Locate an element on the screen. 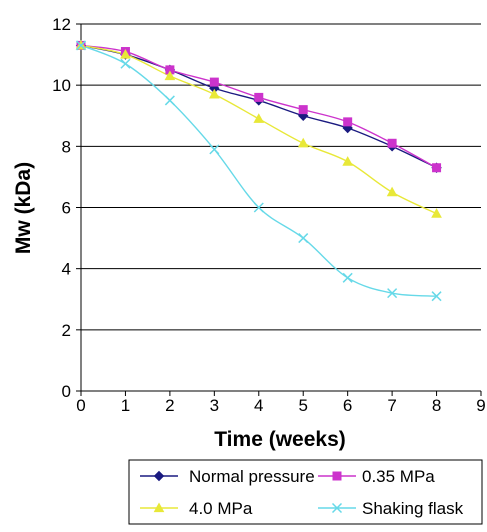 This screenshot has height=532, width=487. legend-item-0-35-mpa: 0.35 MPa is located at coordinates (376, 476).